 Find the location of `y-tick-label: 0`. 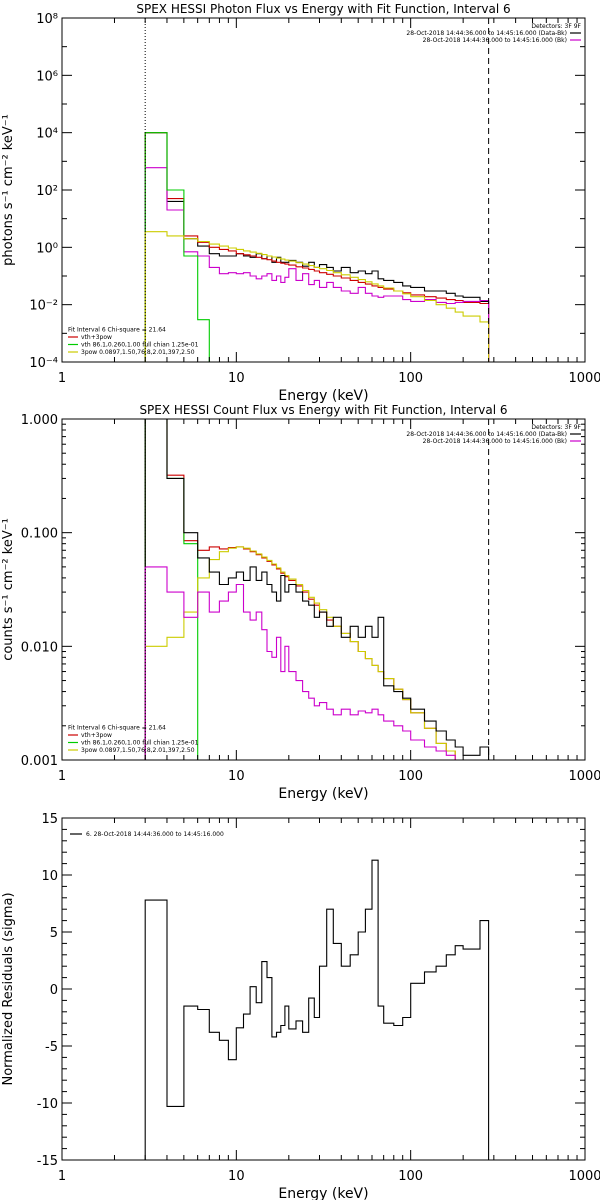

y-tick-label: 0 is located at coordinates (54, 990).